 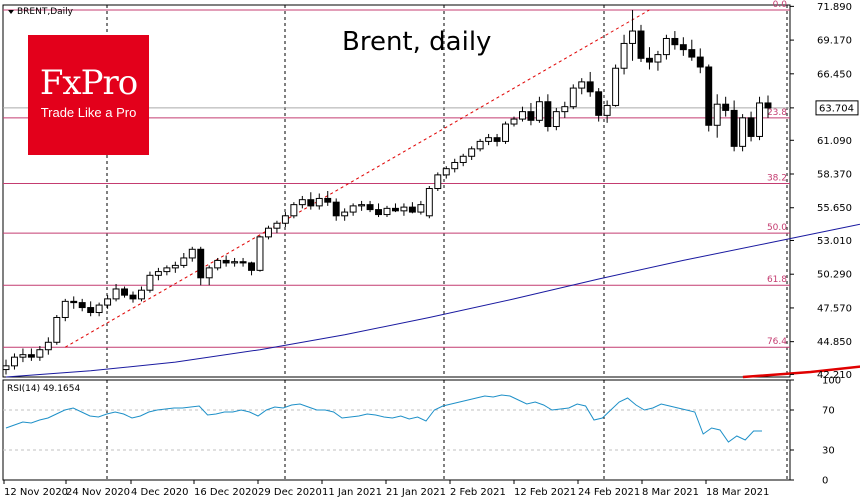 I want to click on current-price-tag, so click(x=837, y=108).